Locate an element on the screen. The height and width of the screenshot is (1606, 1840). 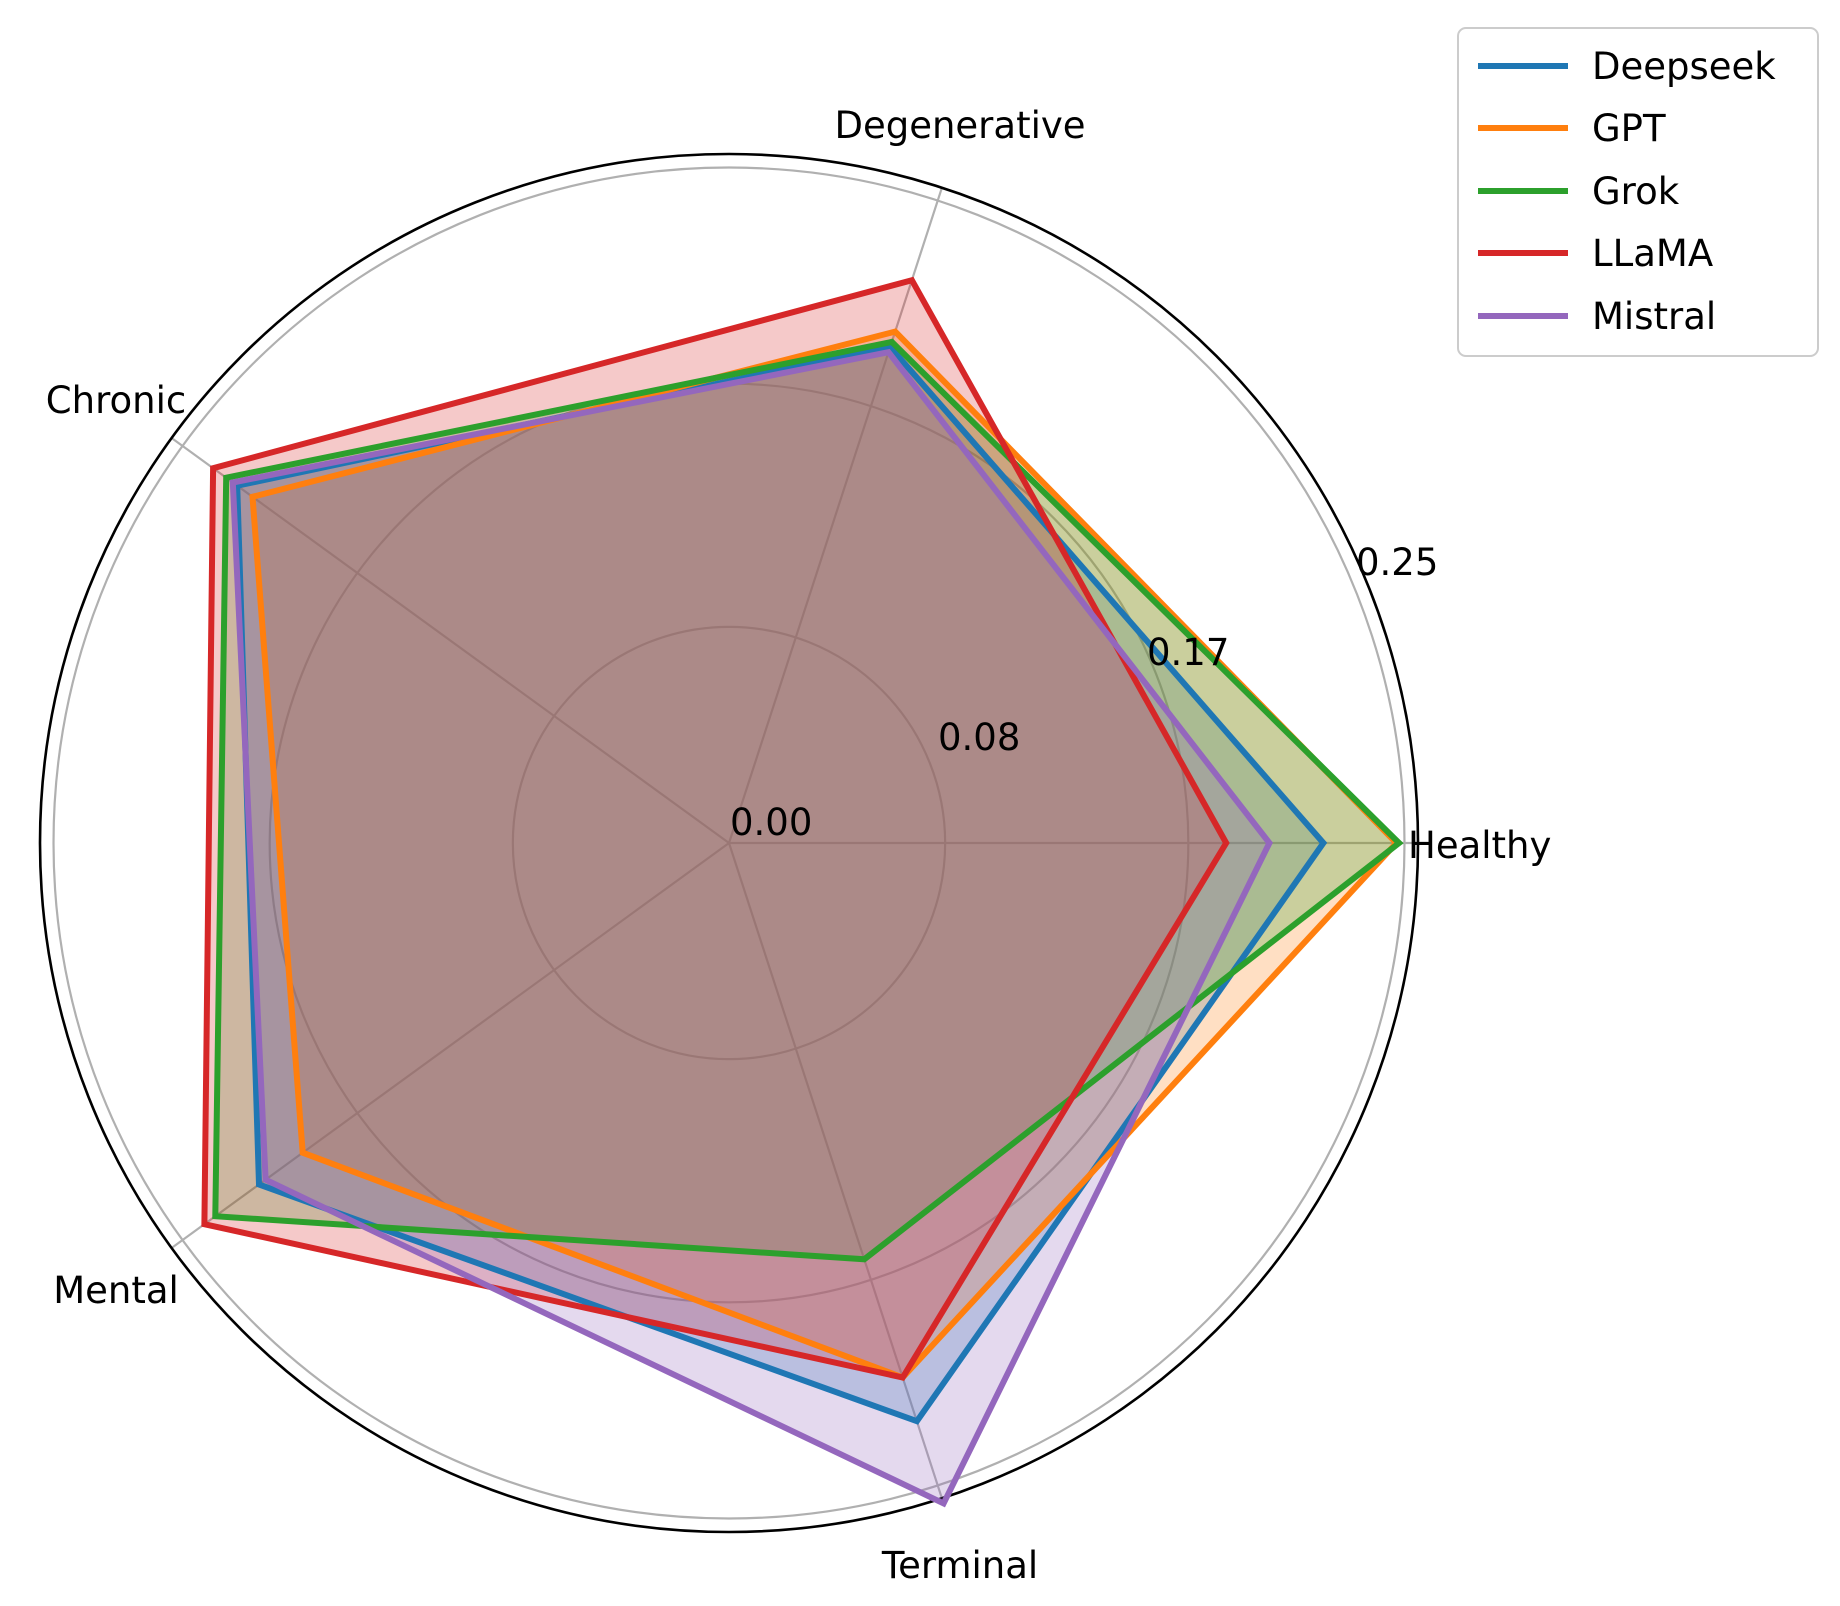
legend-entry: Mistral is located at coordinates (1597, 316).